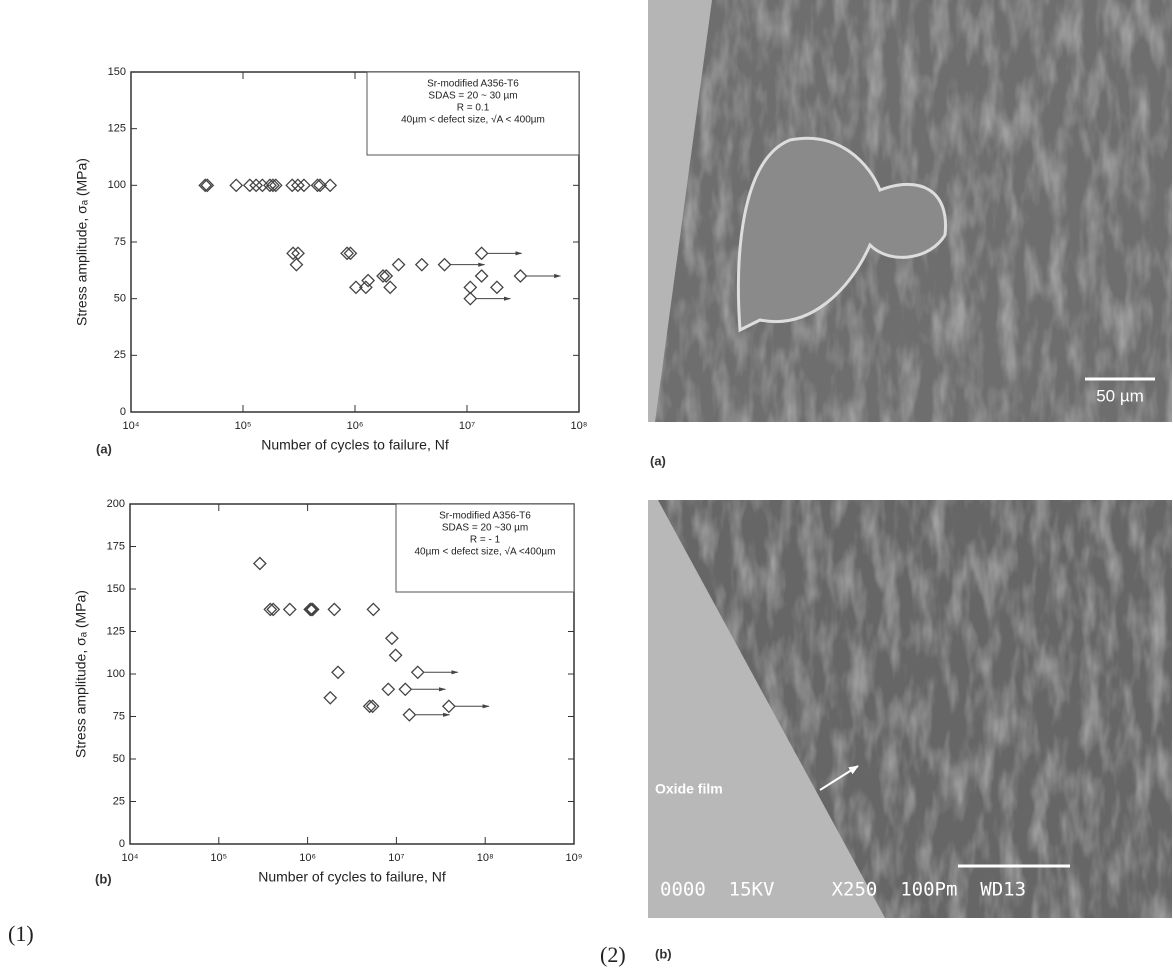  I want to click on scale-bar-label: 50 µm, so click(1120, 395).